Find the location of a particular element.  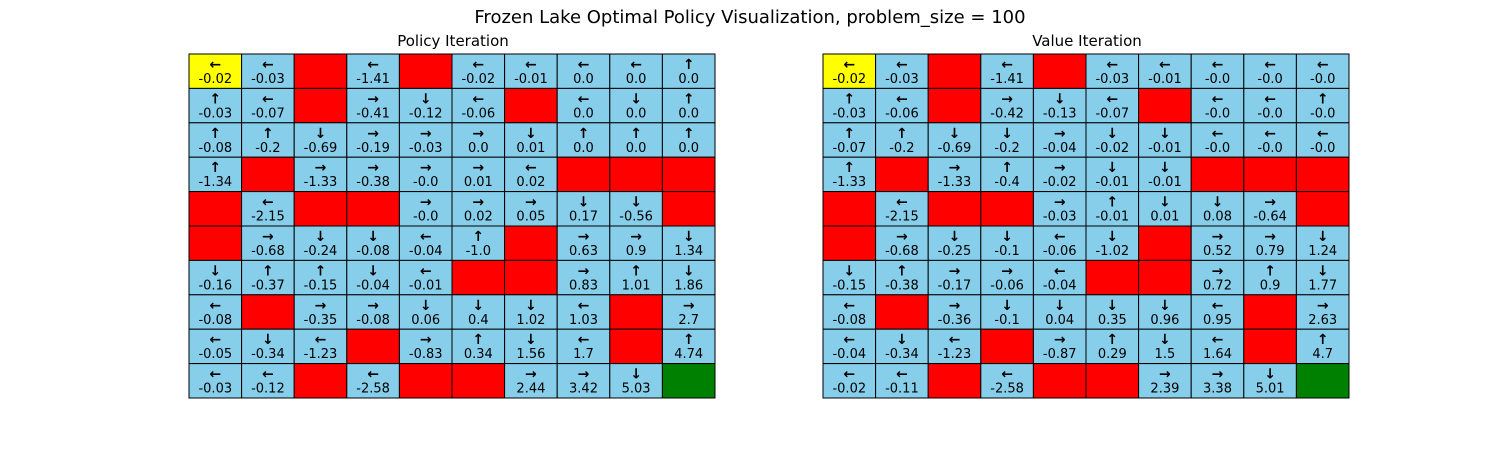

state-value-label: 1.03 is located at coordinates (583, 320).